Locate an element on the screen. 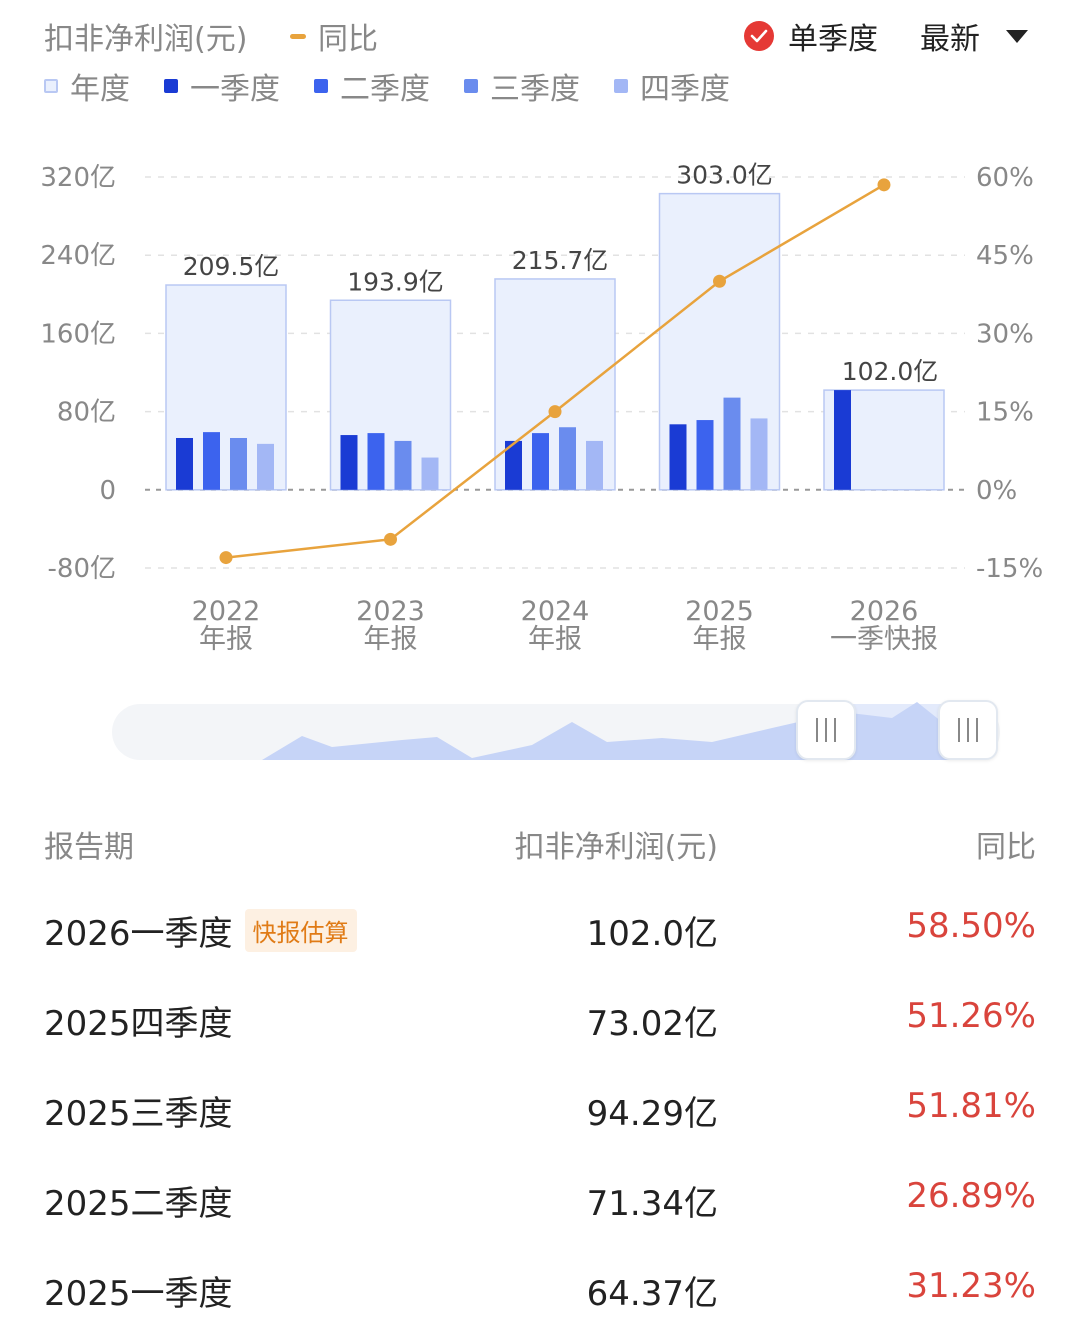  row-period: 2026一季度 is located at coordinates (138, 934).